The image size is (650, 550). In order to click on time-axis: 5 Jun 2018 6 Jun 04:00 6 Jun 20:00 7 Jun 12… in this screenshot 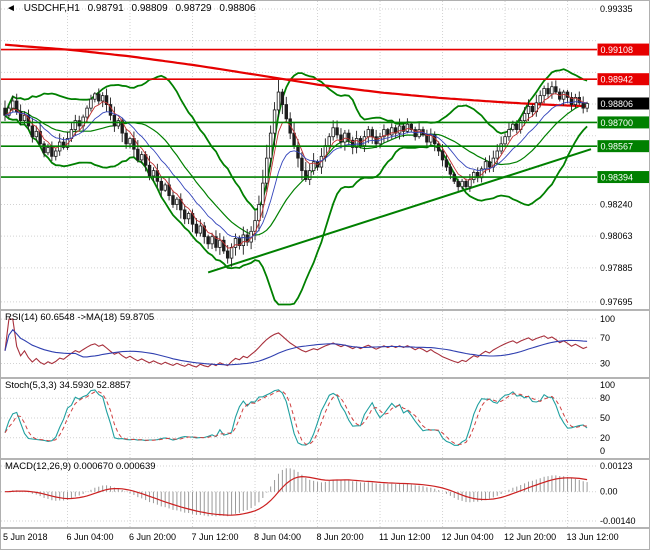, I will do `click(325, 538)`.